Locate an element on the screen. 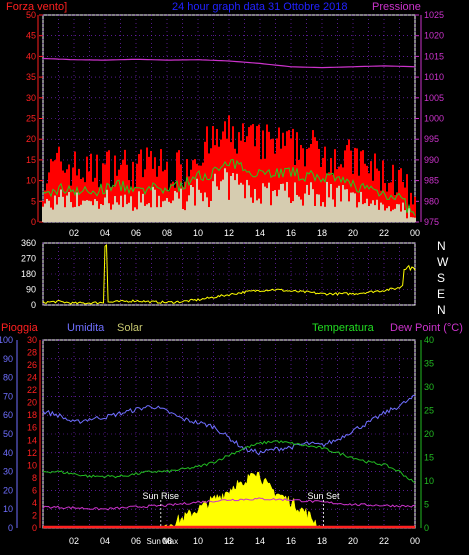  wind-header-label: Forza vento] is located at coordinates (36, 7).